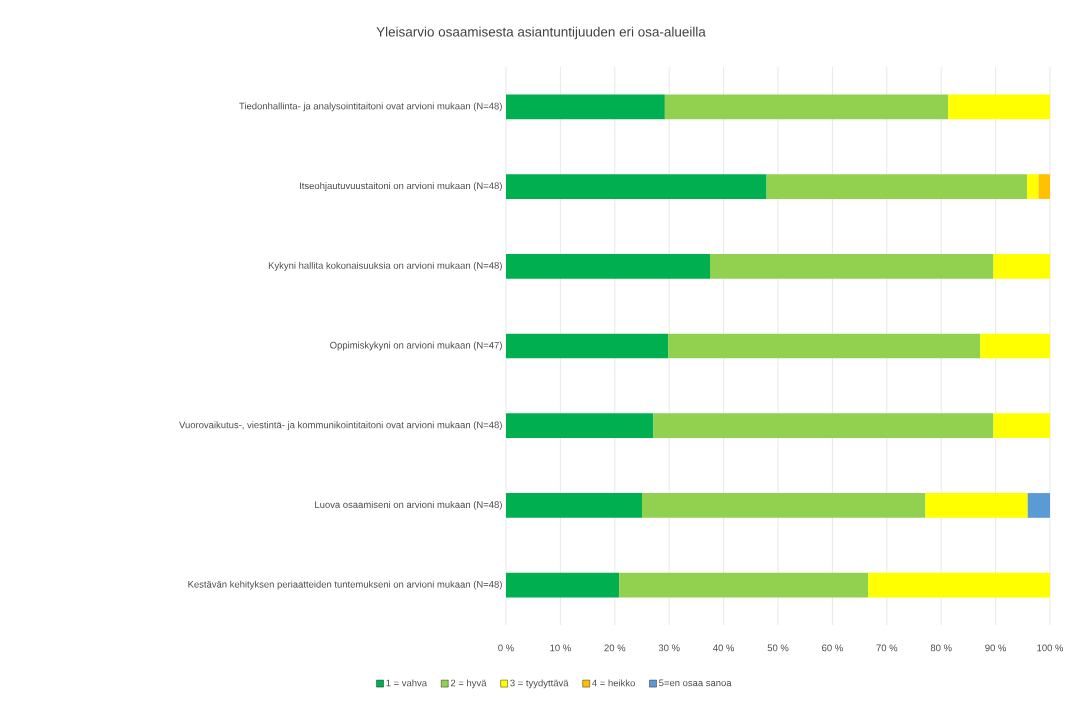 The width and height of the screenshot is (1076, 702). Describe the element at coordinates (996, 648) in the screenshot. I see `x-tick-label: 90 %` at that location.